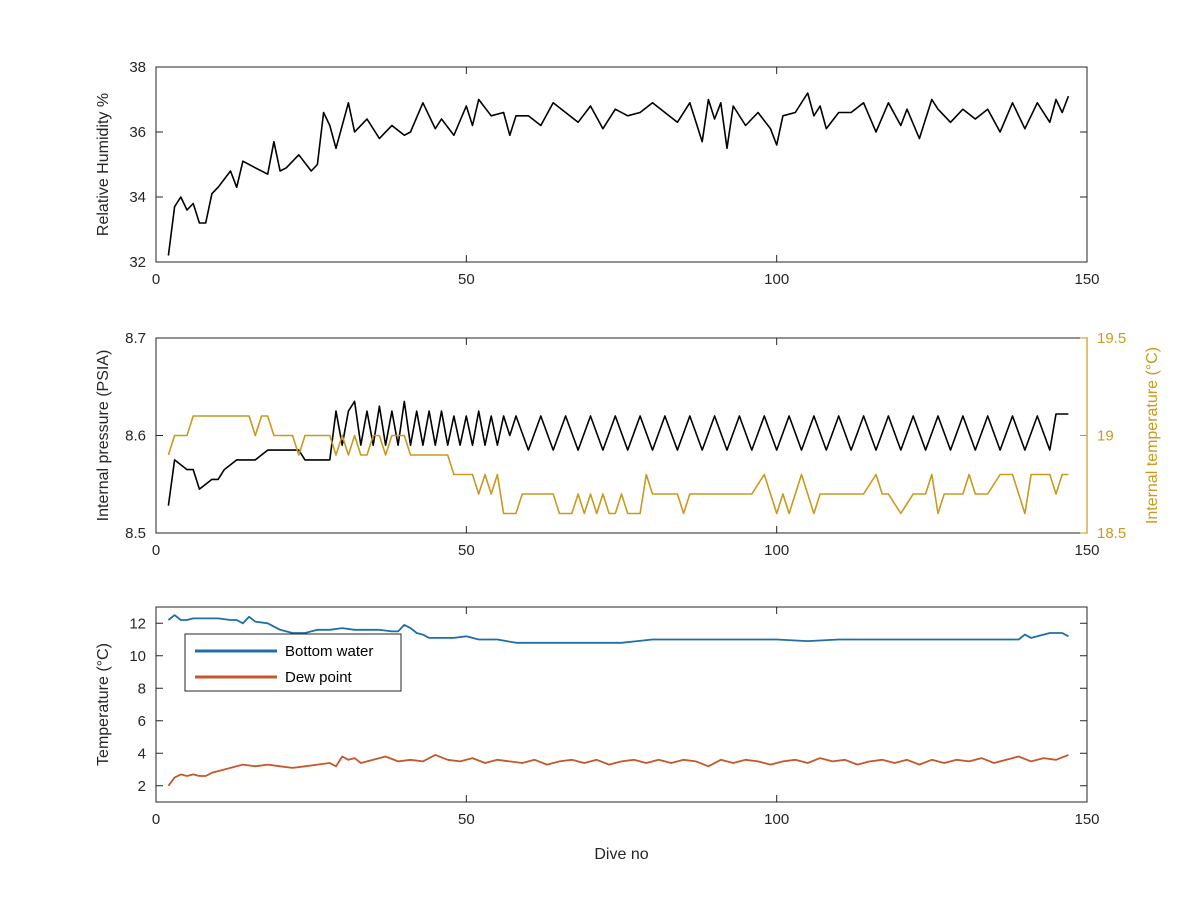  I want to click on y-axis-label: Internal pressure (PSIA), so click(103, 436).